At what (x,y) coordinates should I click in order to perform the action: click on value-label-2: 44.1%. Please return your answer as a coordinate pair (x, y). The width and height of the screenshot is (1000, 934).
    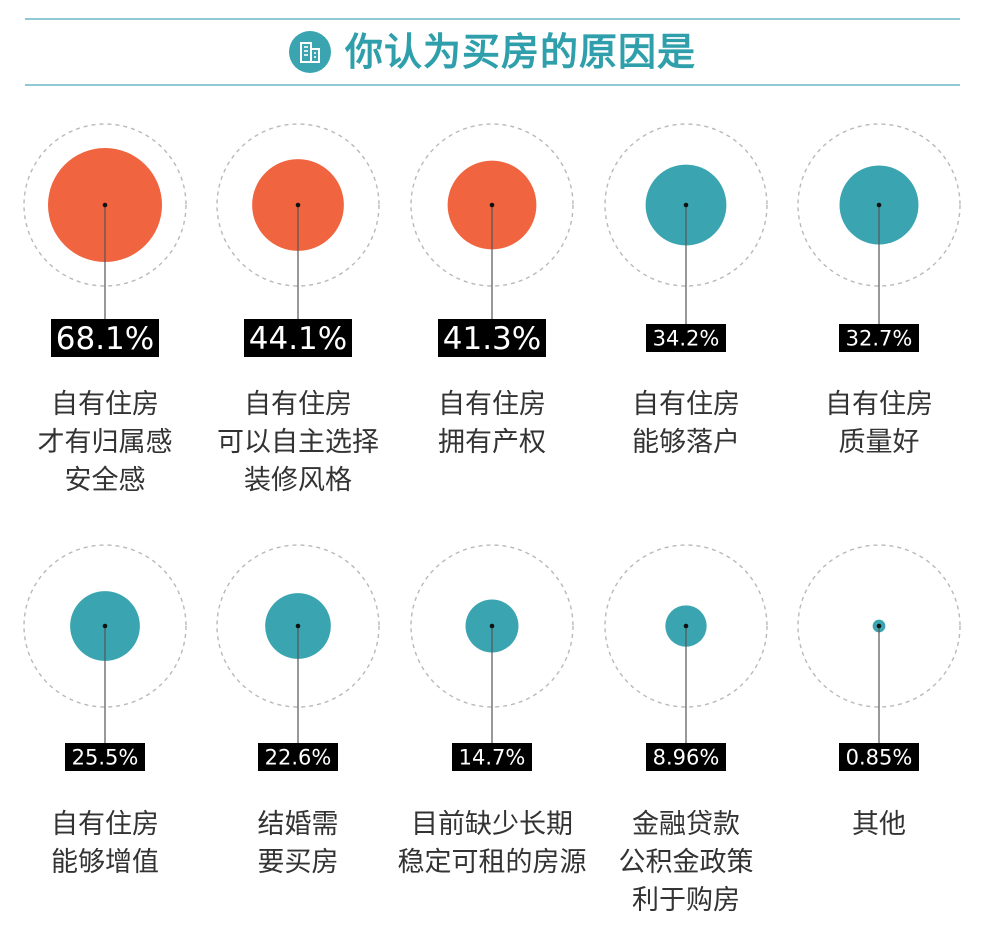
    Looking at the image, I should click on (298, 339).